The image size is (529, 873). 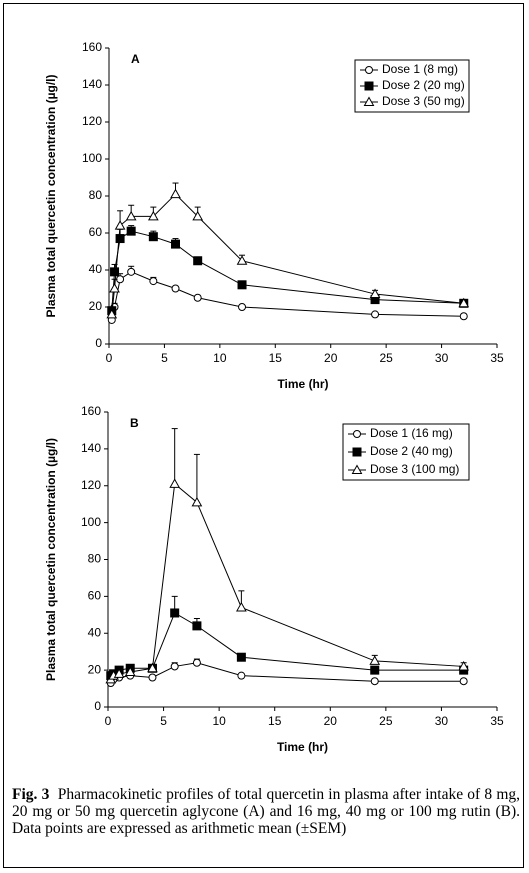 What do you see at coordinates (423, 85) in the screenshot?
I see `legend-label: Dose 2 (20 mg)` at bounding box center [423, 85].